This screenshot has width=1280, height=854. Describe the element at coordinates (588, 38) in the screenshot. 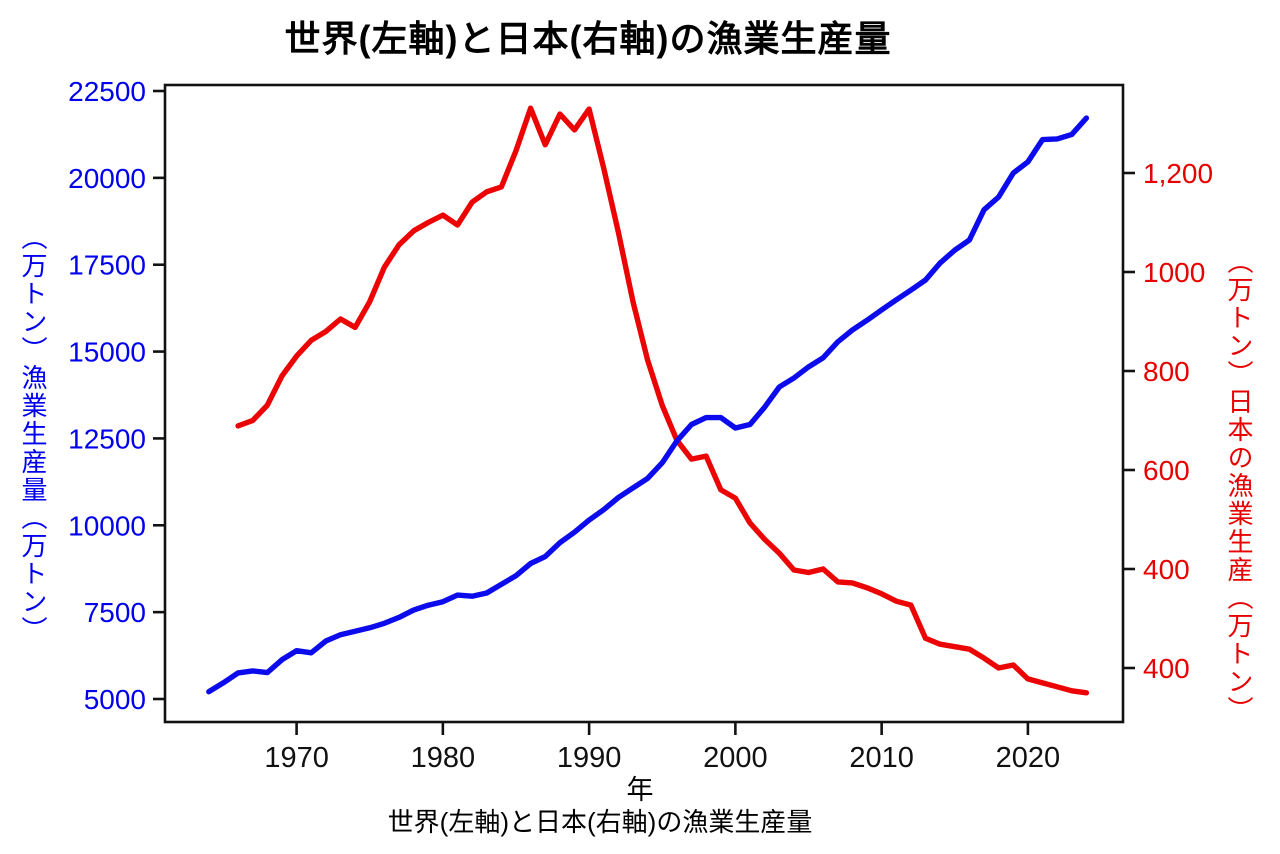

I see `chart-title: 世界(左軸)と日本(右軸)の漁業生産量` at that location.